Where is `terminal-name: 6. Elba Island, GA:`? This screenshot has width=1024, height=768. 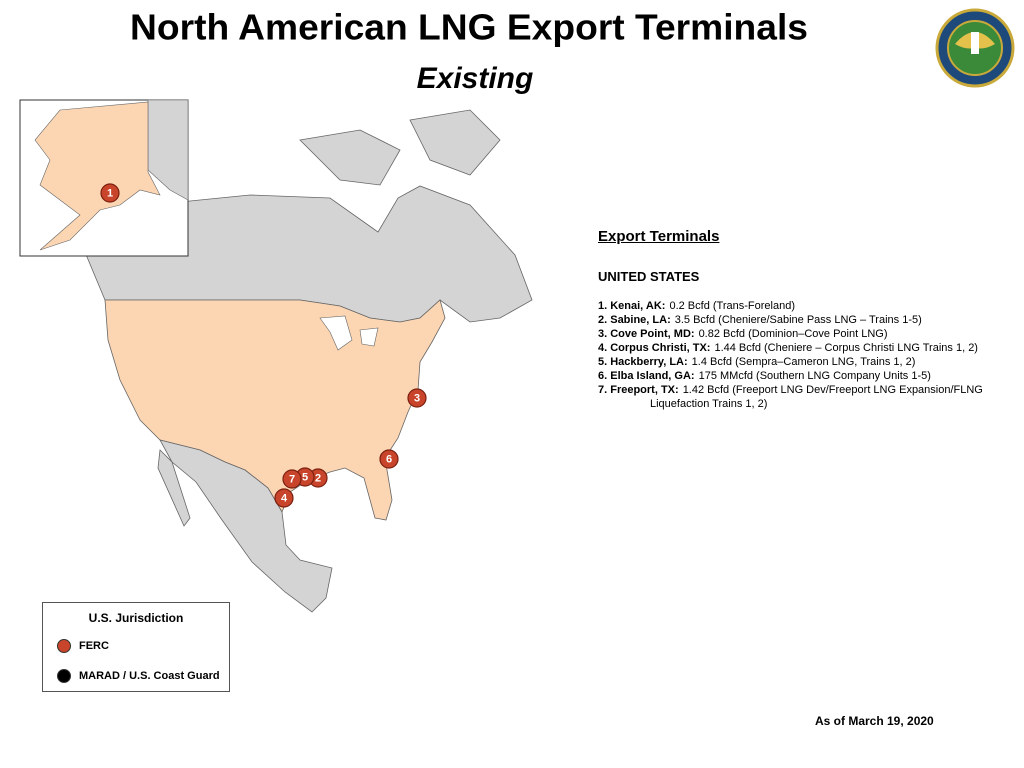
terminal-name: 6. Elba Island, GA: is located at coordinates (646, 376).